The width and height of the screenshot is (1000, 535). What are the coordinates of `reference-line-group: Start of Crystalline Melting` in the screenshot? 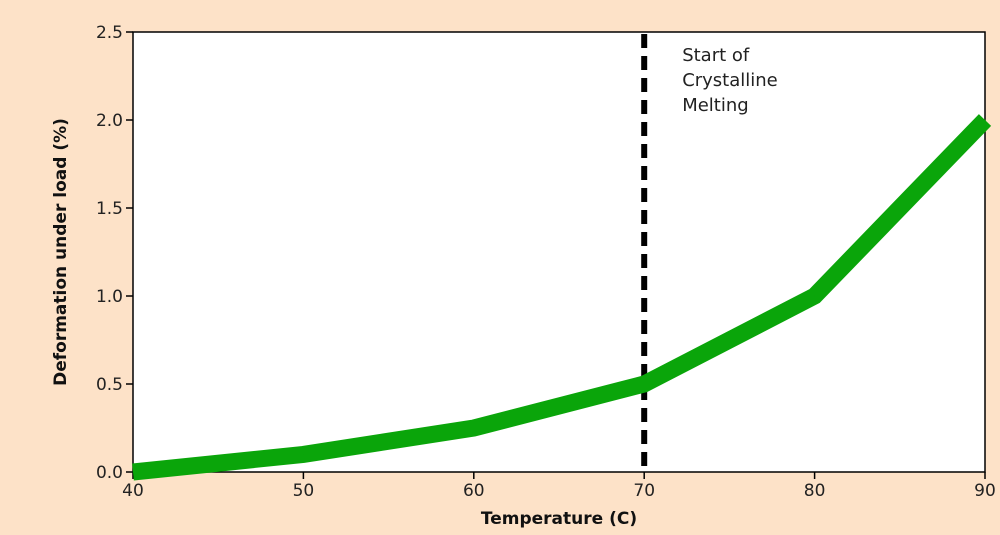 It's located at (709, 253).